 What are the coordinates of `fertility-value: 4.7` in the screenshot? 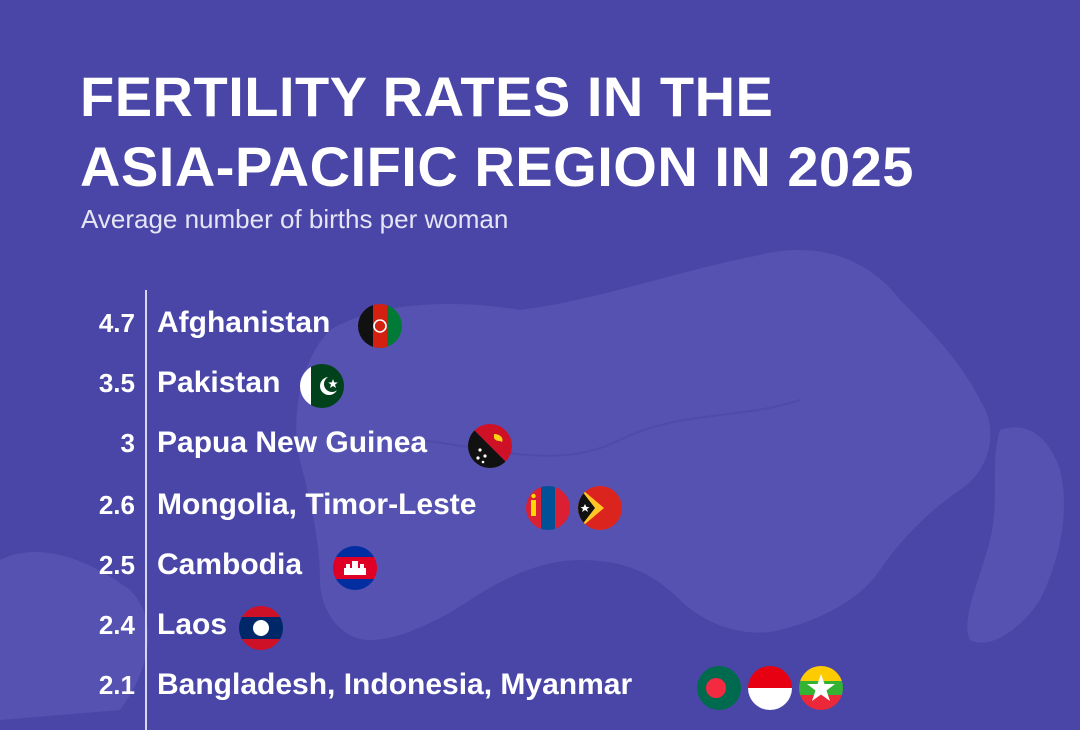 It's located at (116, 323).